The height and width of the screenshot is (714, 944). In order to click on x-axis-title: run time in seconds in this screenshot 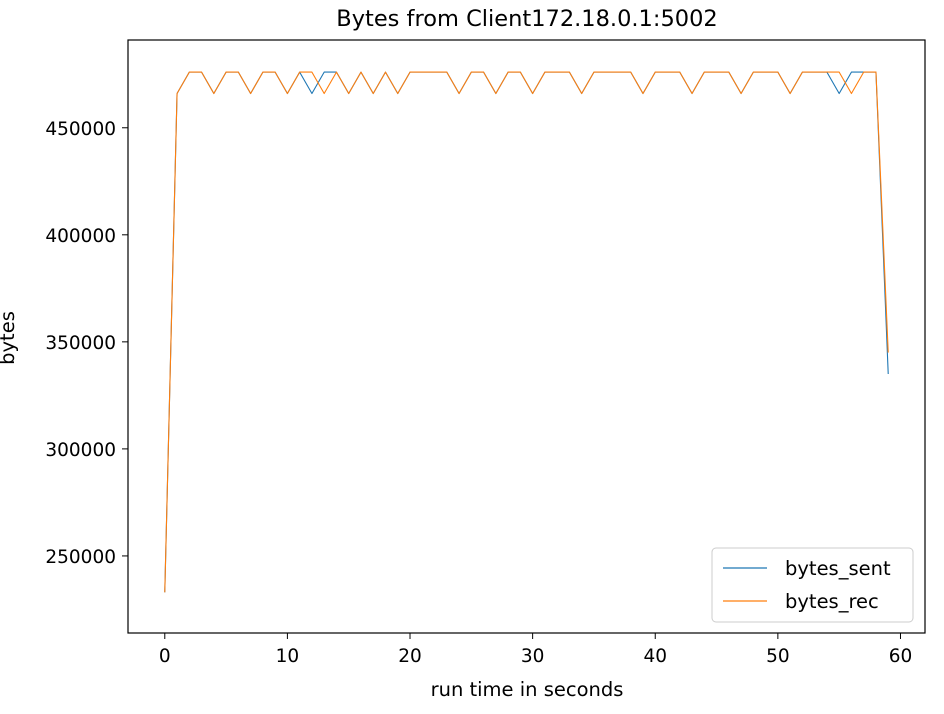, I will do `click(527, 689)`.